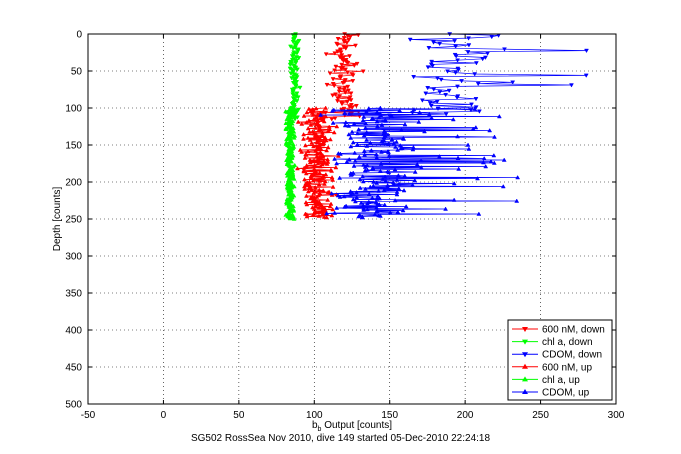 Image resolution: width=681 pixels, height=454 pixels. I want to click on x-tick-label: 100, so click(314, 415).